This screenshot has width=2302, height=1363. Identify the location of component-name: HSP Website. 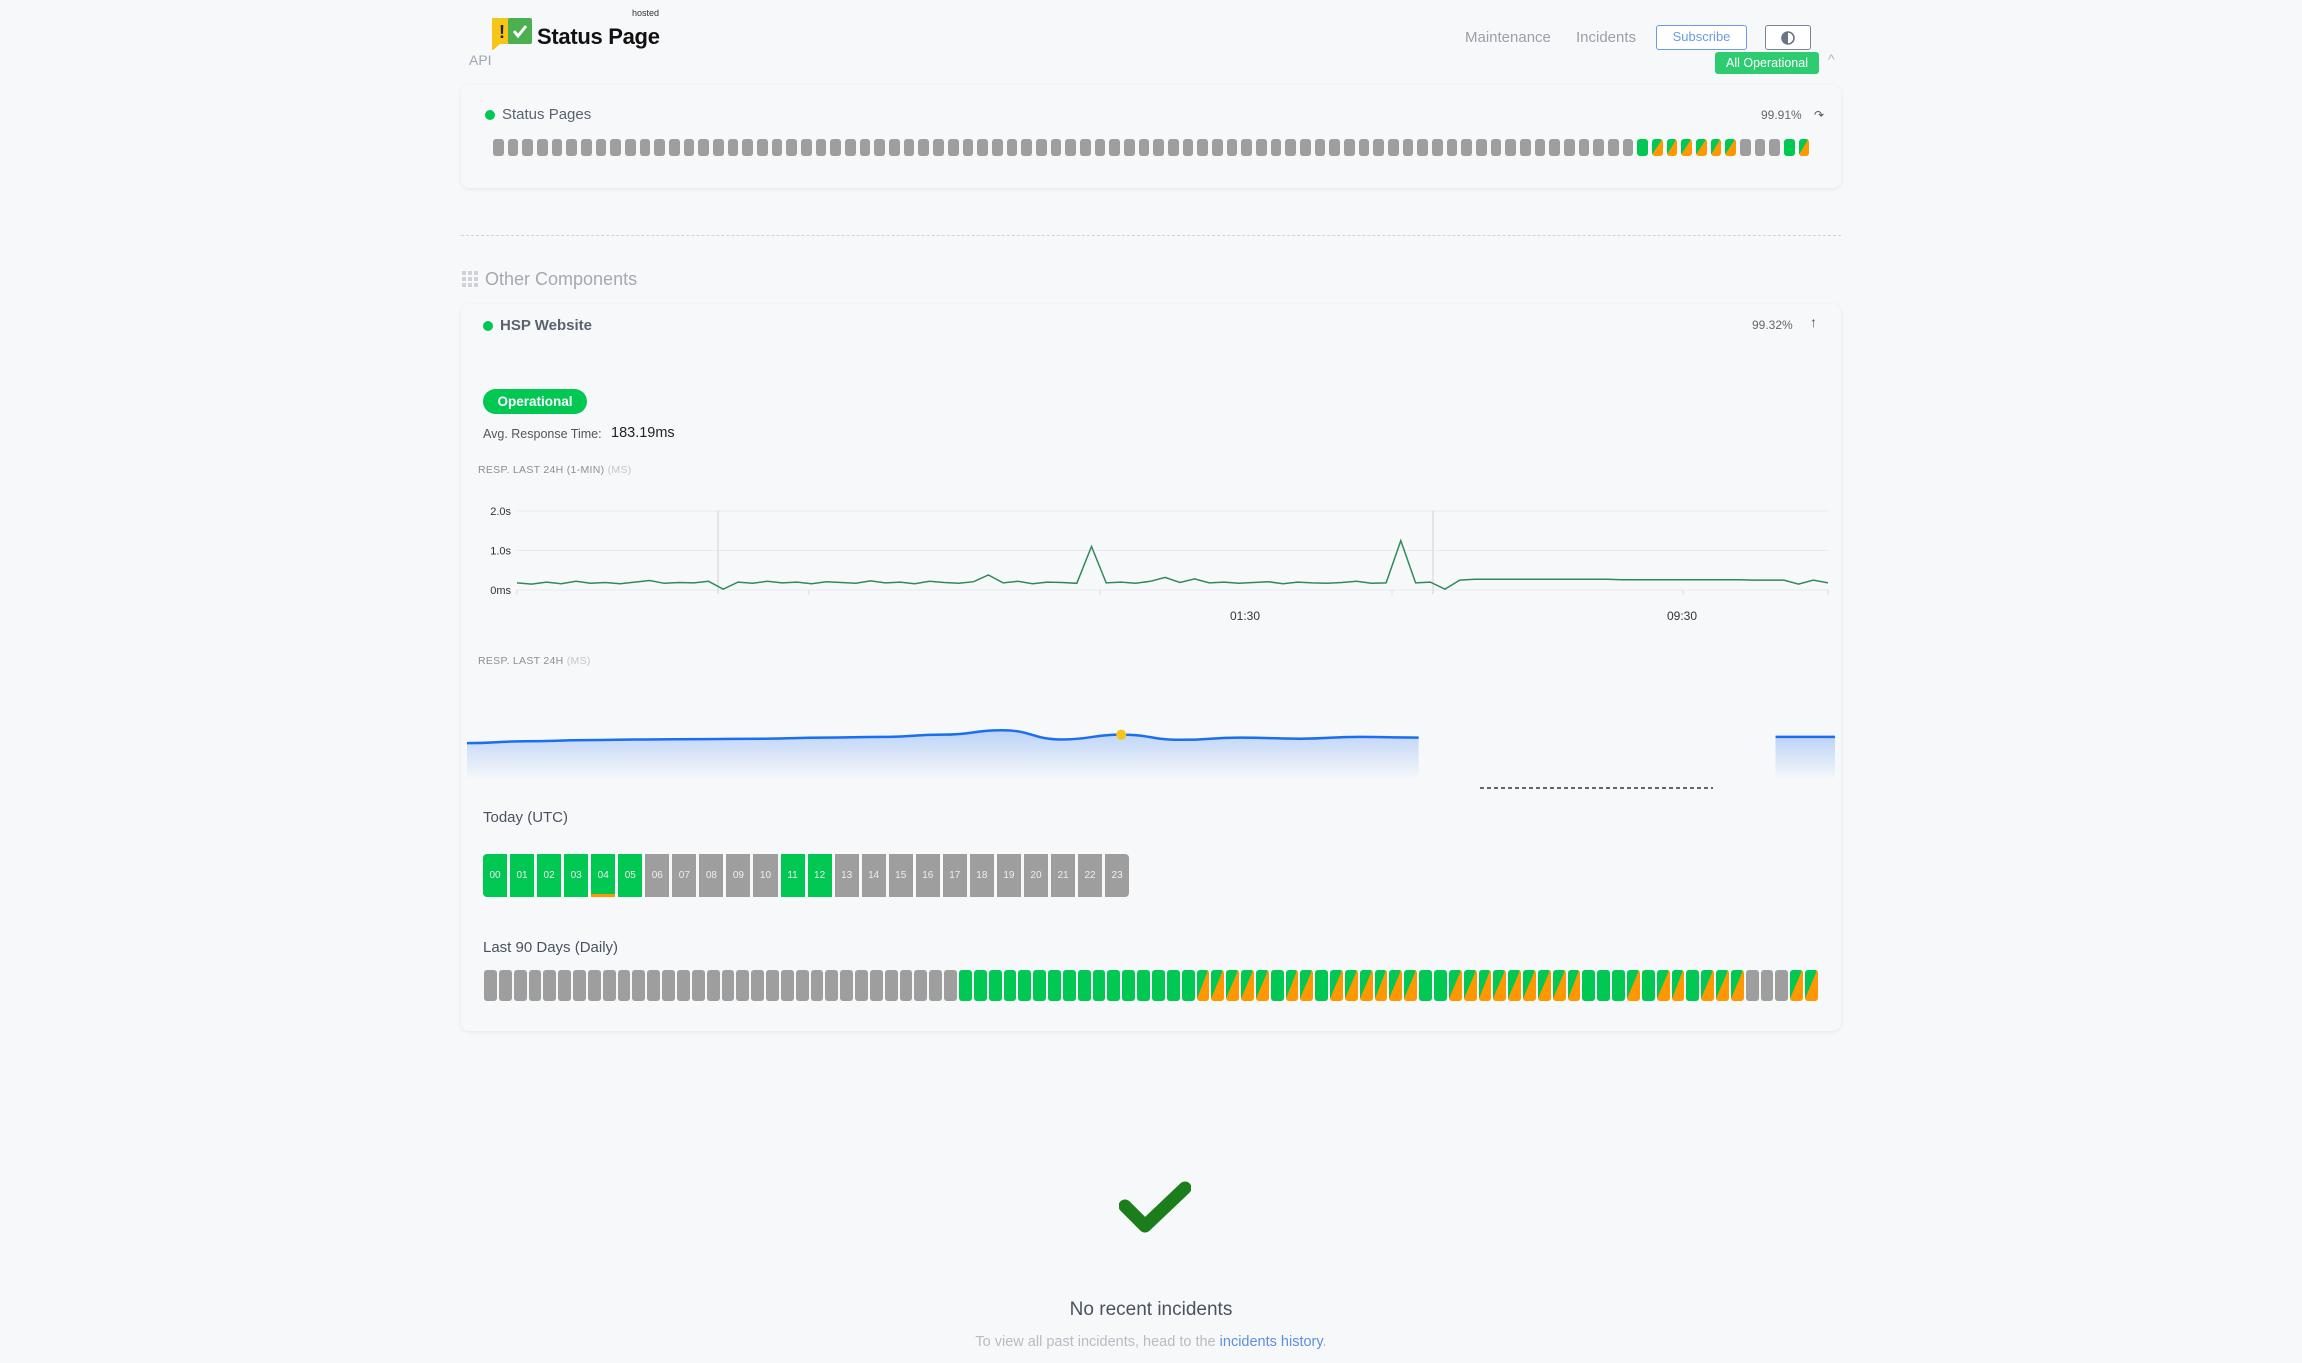
(546, 325).